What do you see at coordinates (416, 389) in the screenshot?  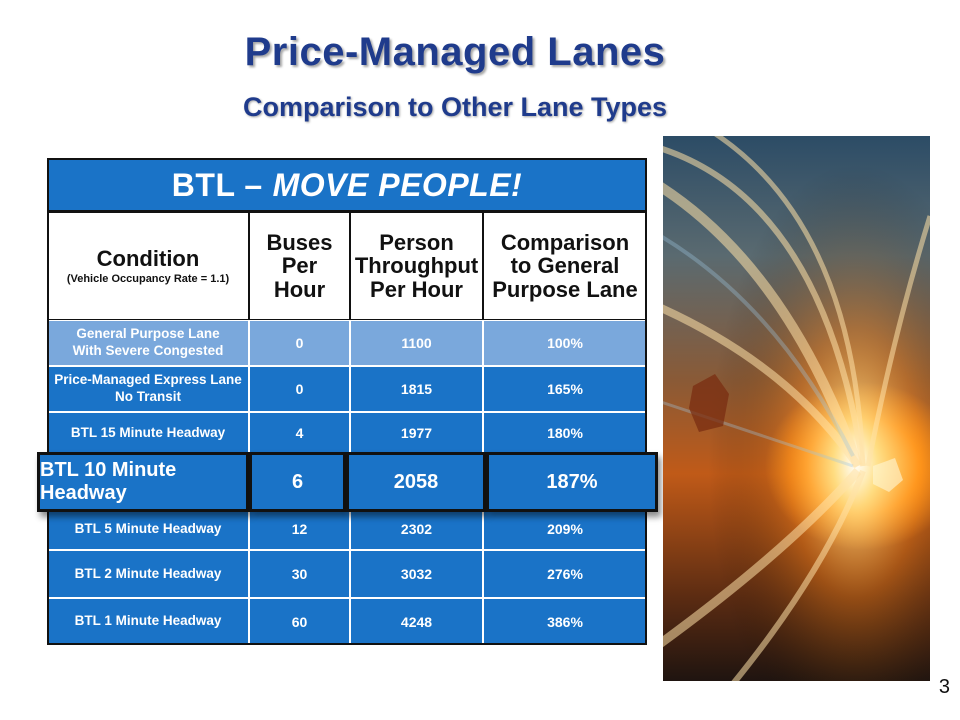 I see `row-1-throughput: 1815` at bounding box center [416, 389].